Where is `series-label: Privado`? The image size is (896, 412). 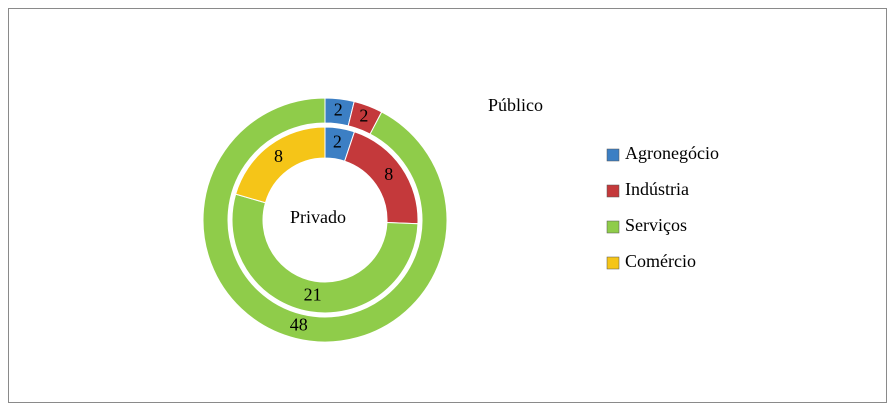 series-label: Privado is located at coordinates (318, 217).